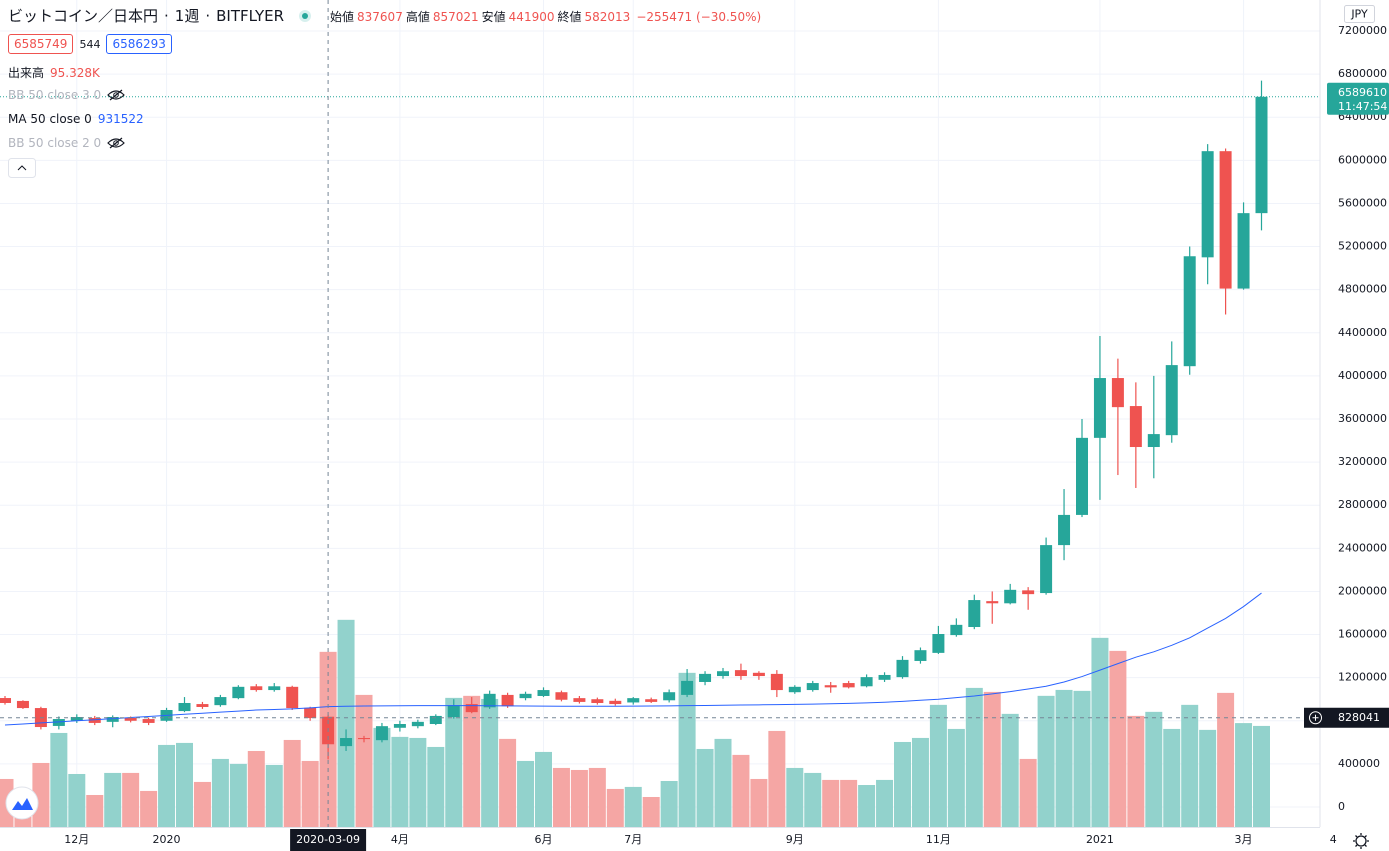  What do you see at coordinates (633, 659) in the screenshot?
I see `indicator-line` at bounding box center [633, 659].